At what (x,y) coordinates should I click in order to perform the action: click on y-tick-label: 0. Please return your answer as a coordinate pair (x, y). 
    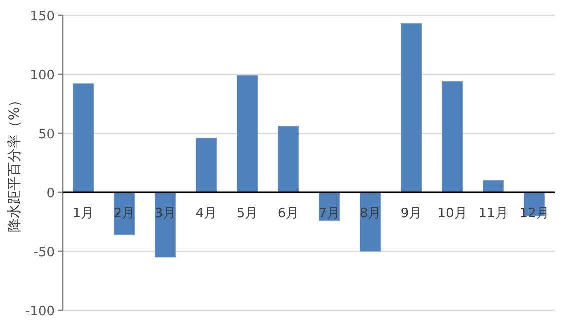
    Looking at the image, I should click on (50, 194).